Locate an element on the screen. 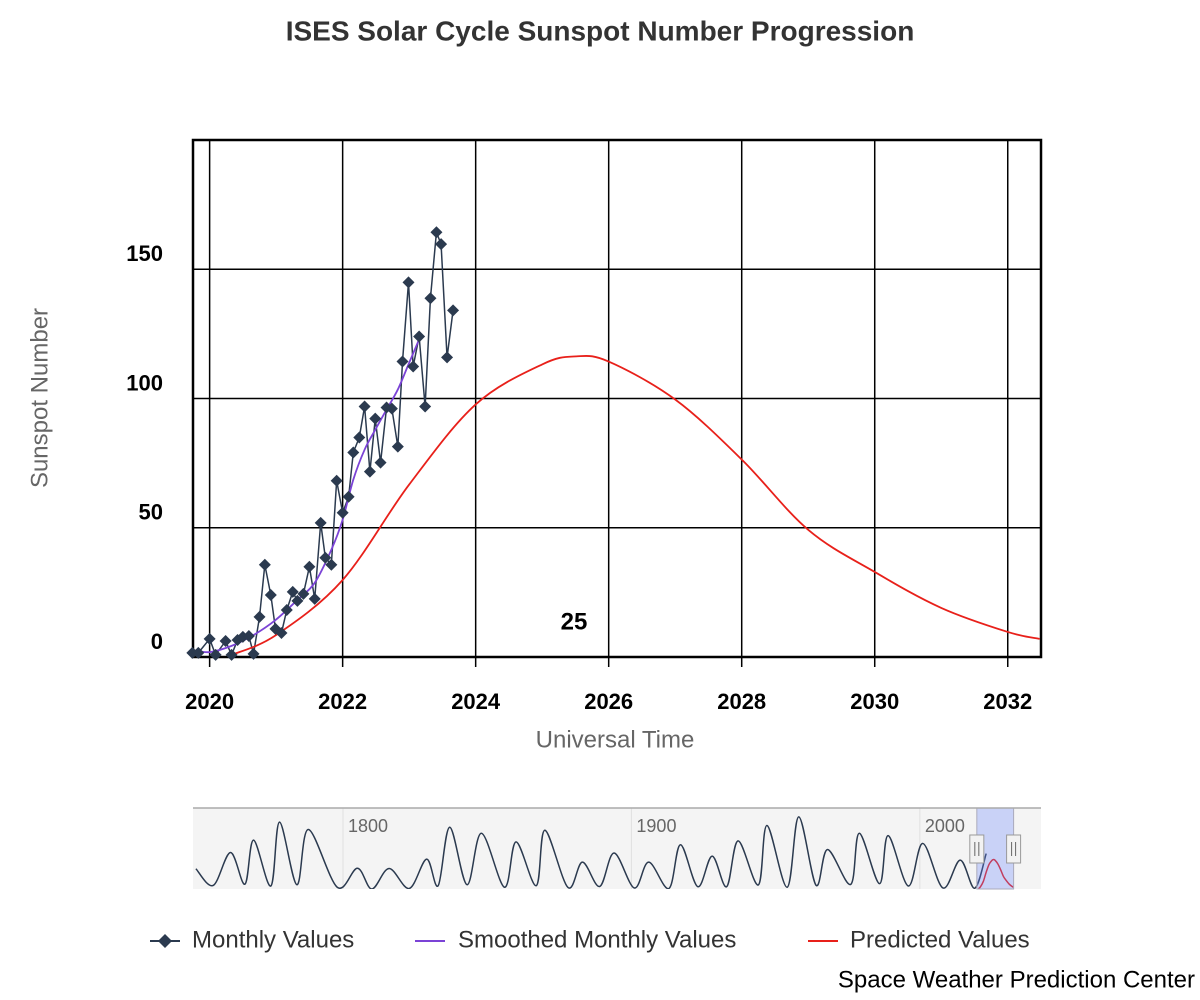 The width and height of the screenshot is (1200, 1000). x-tick-label: 2026 is located at coordinates (608, 701).